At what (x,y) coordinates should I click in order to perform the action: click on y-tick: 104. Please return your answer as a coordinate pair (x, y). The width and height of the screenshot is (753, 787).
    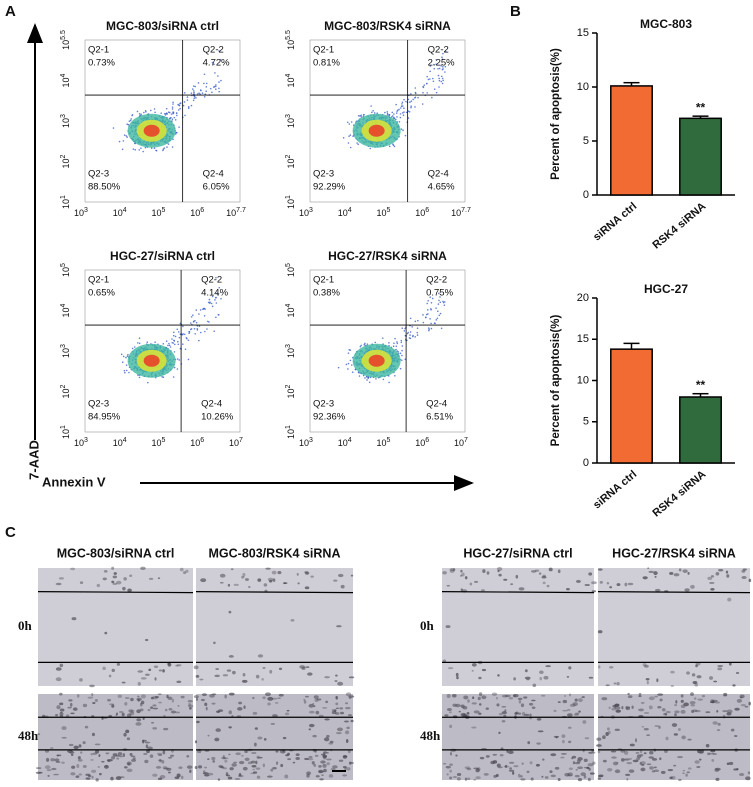
    Looking at the image, I should click on (291, 80).